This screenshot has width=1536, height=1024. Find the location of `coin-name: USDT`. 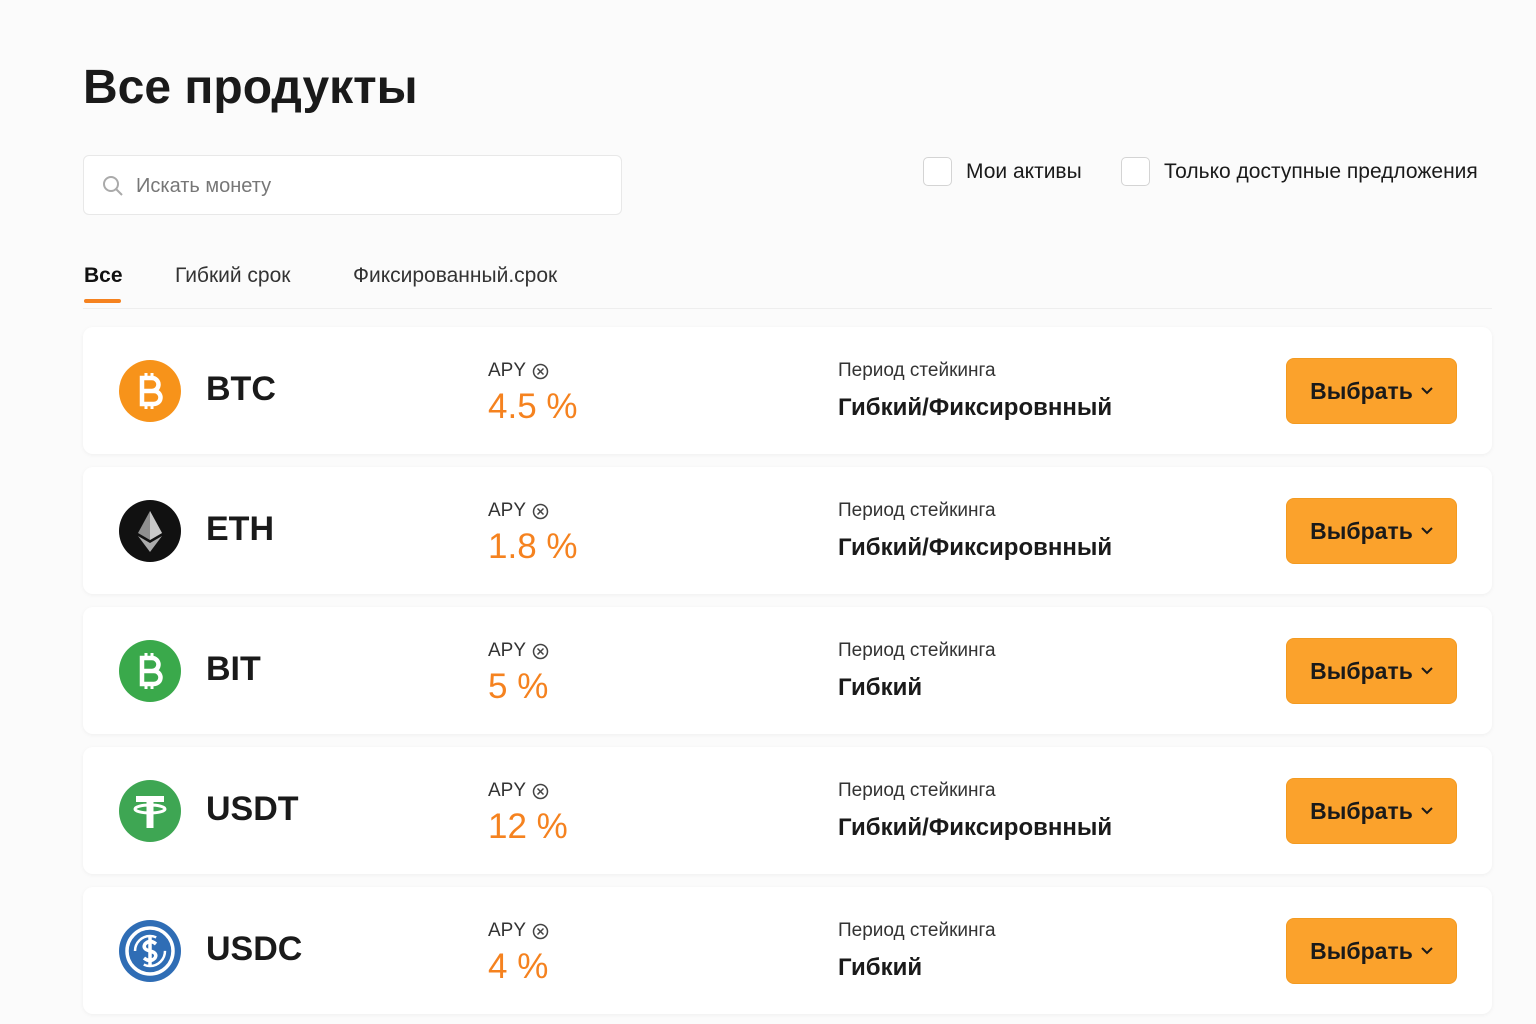

coin-name: USDT is located at coordinates (252, 809).